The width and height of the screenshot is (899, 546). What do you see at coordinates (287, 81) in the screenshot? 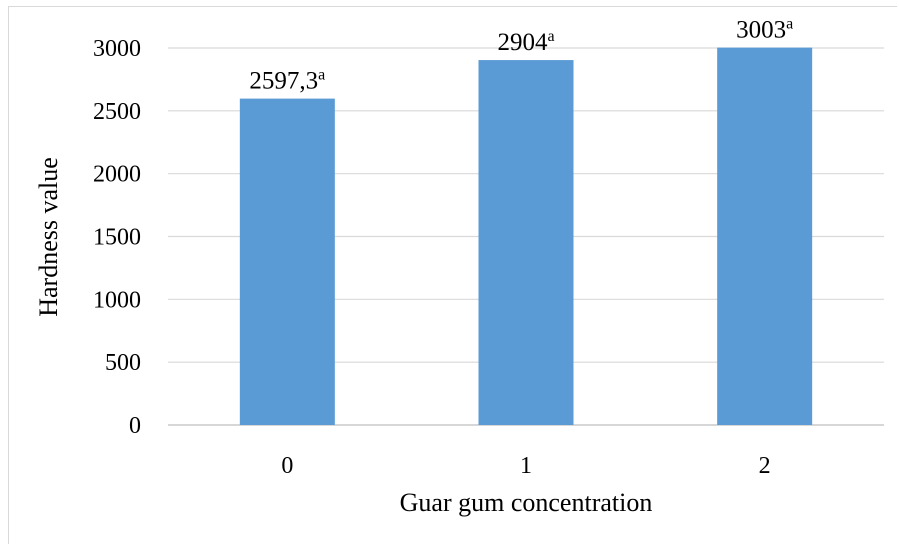
I see `data-label: 2597,3a` at bounding box center [287, 81].